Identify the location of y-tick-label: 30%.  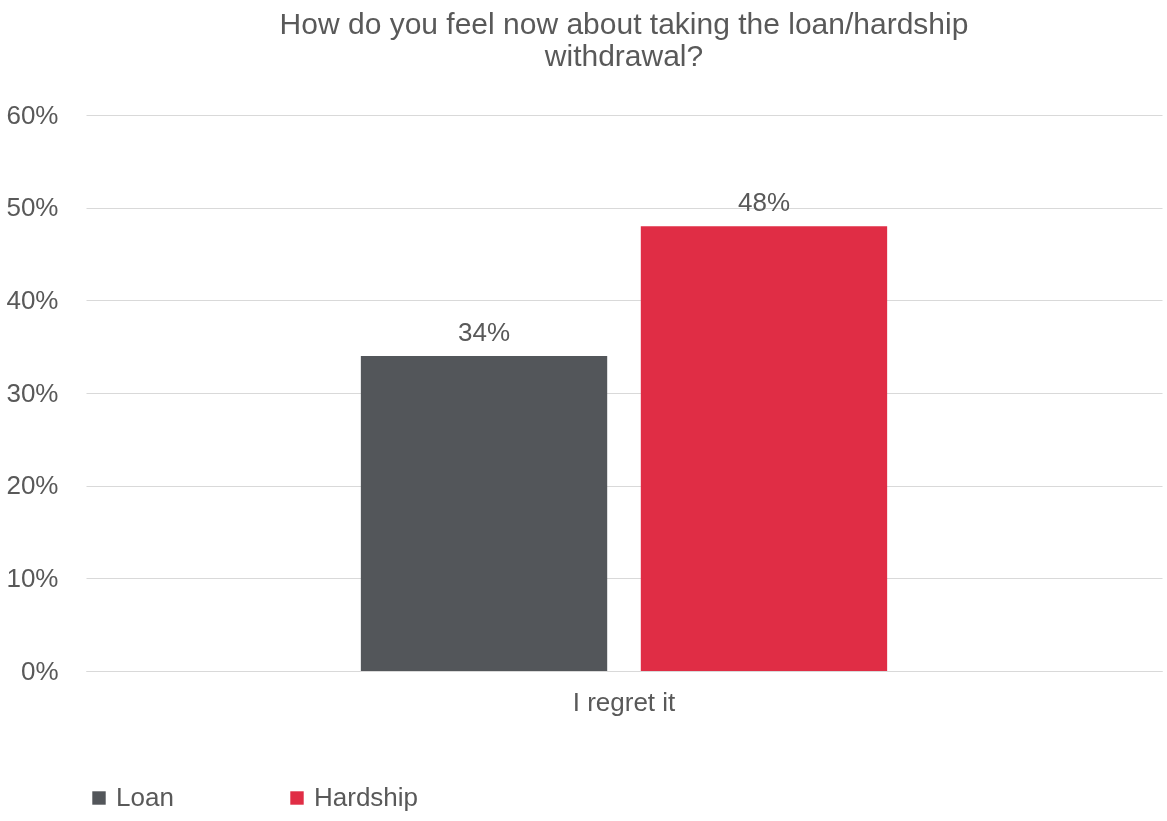
(32, 392).